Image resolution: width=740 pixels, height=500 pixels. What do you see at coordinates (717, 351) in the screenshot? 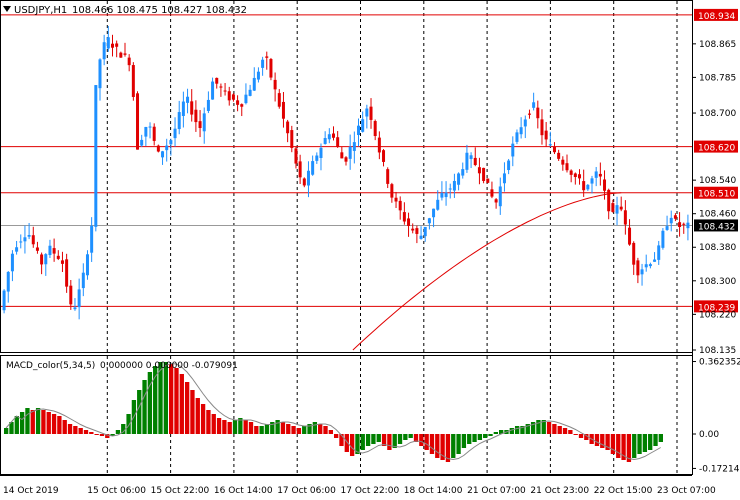
I see `price-tick-label: 108.135` at bounding box center [717, 351].